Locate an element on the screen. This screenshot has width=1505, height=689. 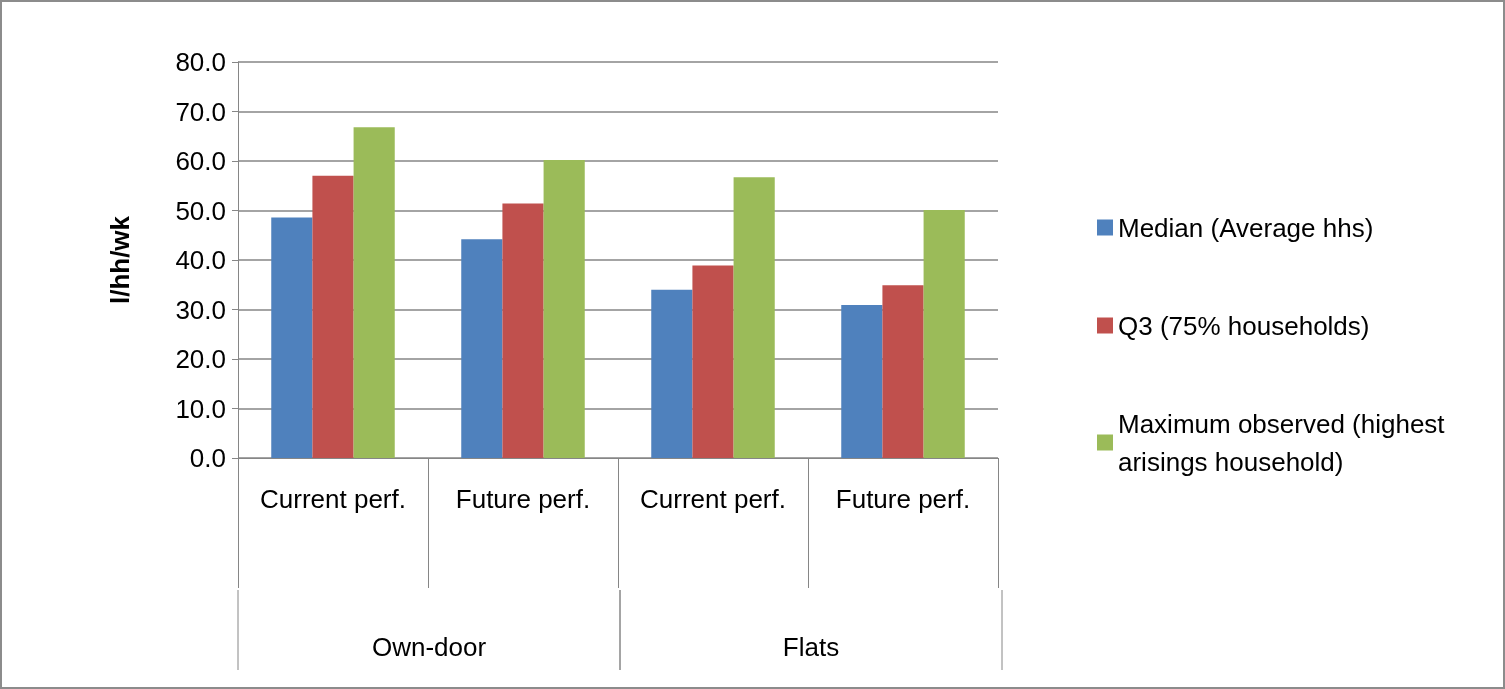
y-tick-label: 70.0 is located at coordinates (200, 111).